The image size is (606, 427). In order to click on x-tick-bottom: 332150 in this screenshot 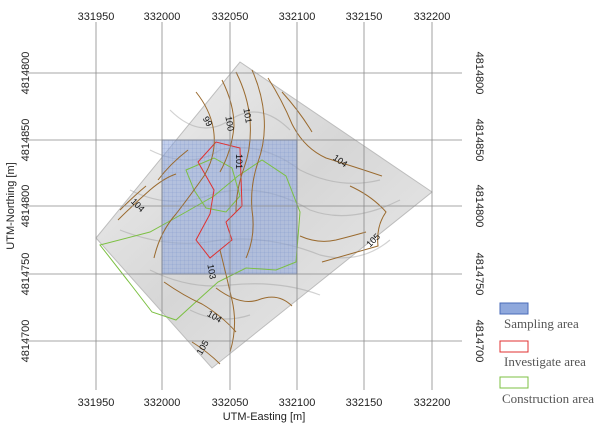, I will do `click(364, 403)`.